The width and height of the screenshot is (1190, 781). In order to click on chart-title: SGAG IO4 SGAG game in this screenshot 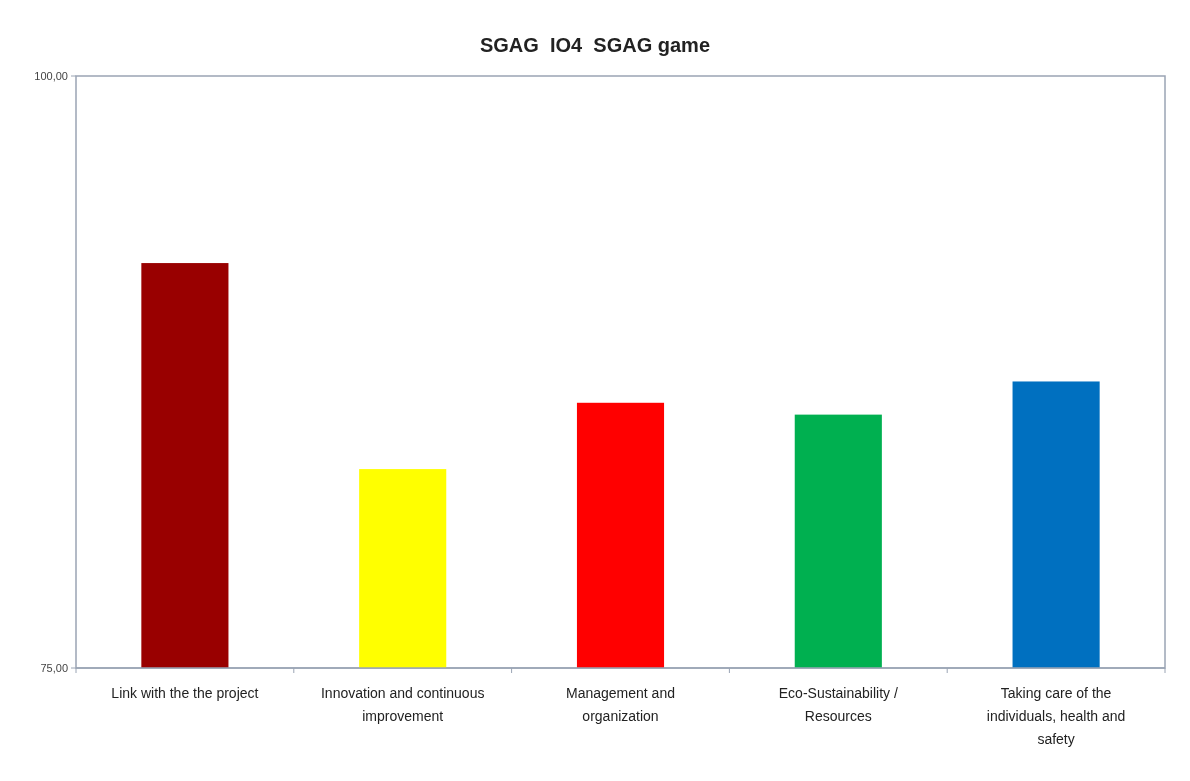, I will do `click(595, 45)`.